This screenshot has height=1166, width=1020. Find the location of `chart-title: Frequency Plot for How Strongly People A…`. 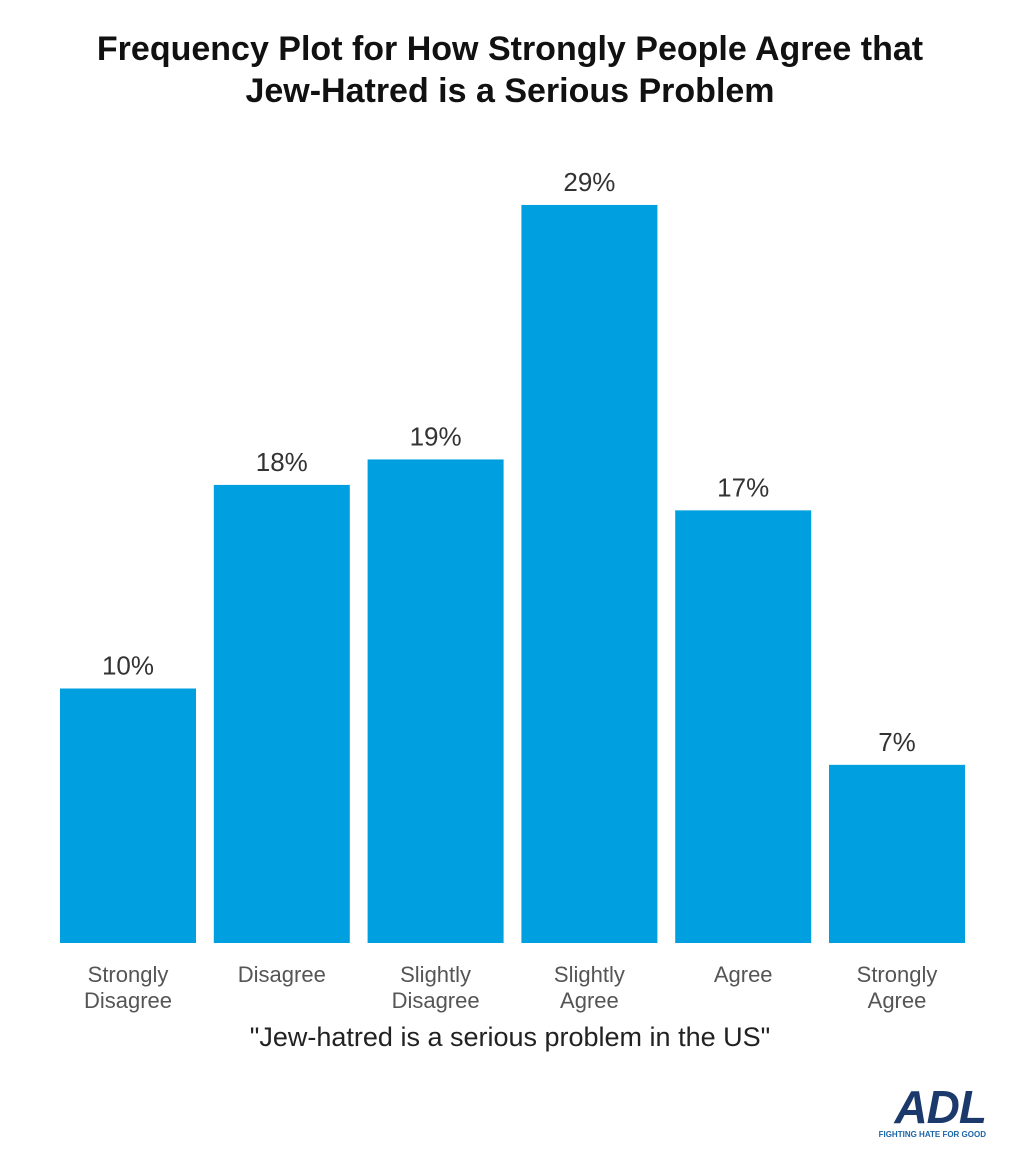

chart-title: Frequency Plot for How Strongly People A… is located at coordinates (510, 70).